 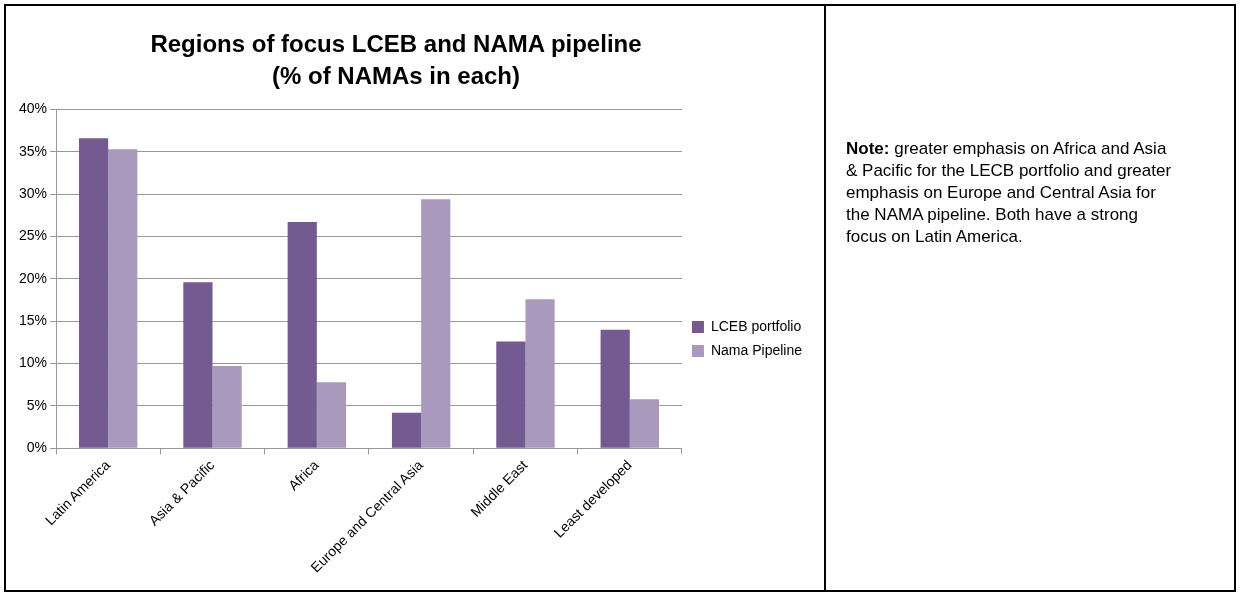 What do you see at coordinates (33, 362) in the screenshot?
I see `y-tick-label: 10%` at bounding box center [33, 362].